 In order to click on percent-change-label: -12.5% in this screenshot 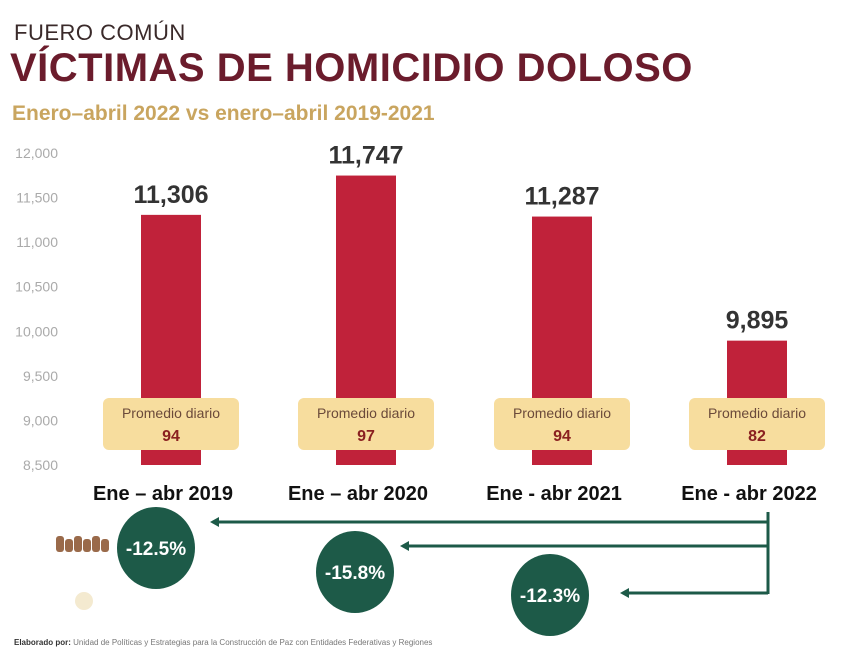, I will do `click(156, 549)`.